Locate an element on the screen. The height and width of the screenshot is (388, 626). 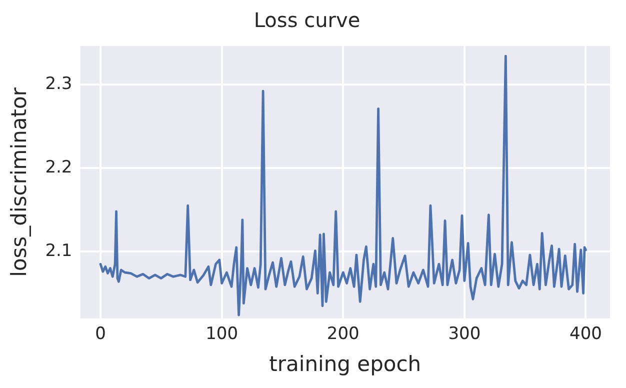
x-tick-label: 200 is located at coordinates (343, 334).